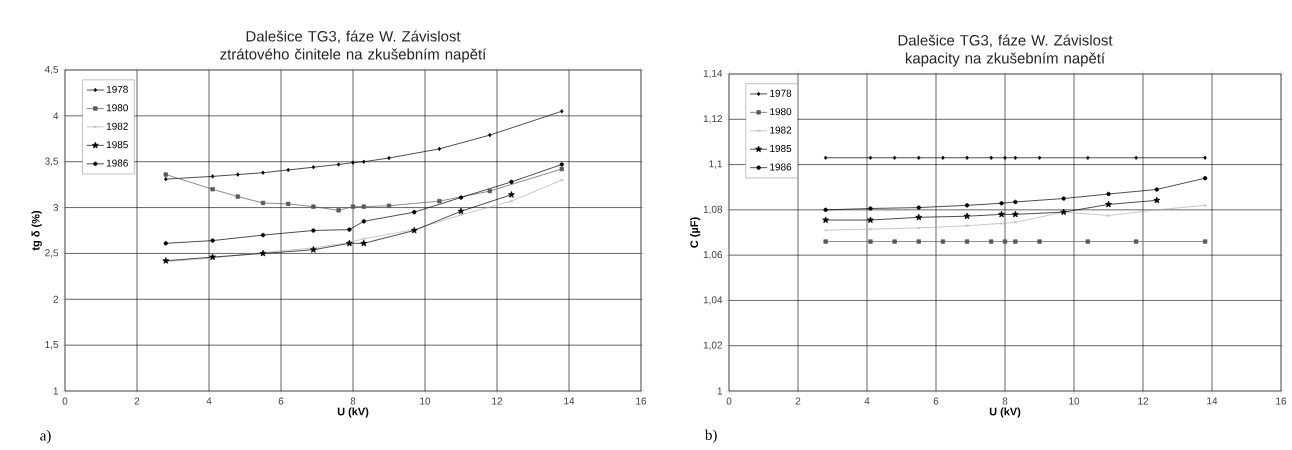 This screenshot has height=450, width=1292. What do you see at coordinates (713, 255) in the screenshot?
I see `y-tick-label: 1,06` at bounding box center [713, 255].